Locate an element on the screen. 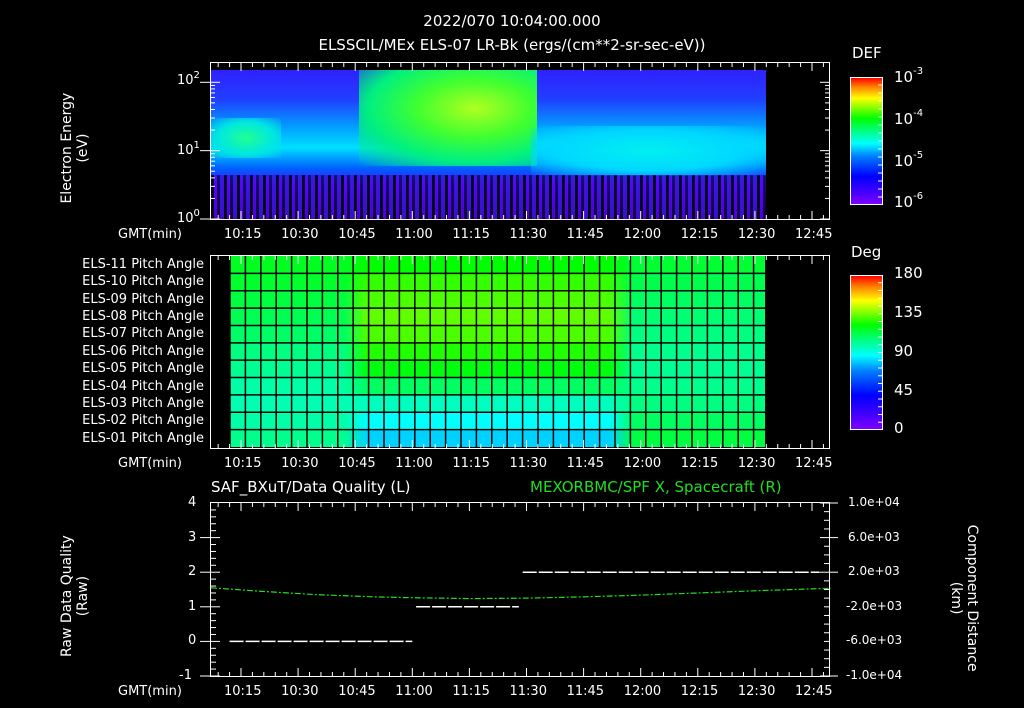 The image size is (1024, 708). left-ytick-0: 0 is located at coordinates (192, 641).